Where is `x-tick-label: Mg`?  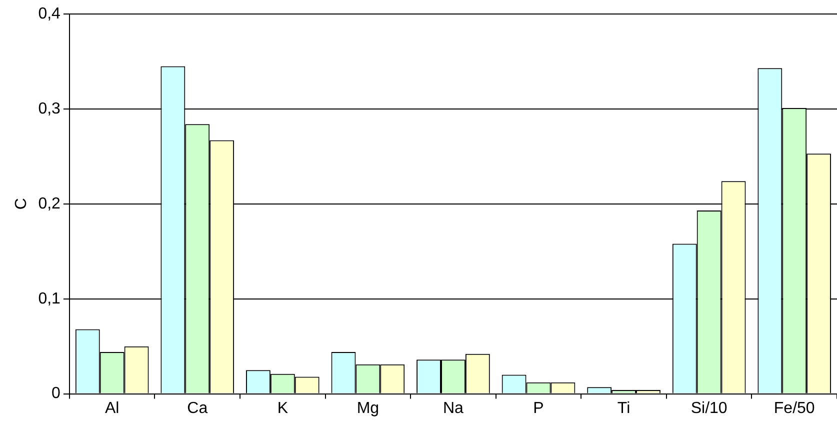
x-tick-label: Mg is located at coordinates (368, 408).